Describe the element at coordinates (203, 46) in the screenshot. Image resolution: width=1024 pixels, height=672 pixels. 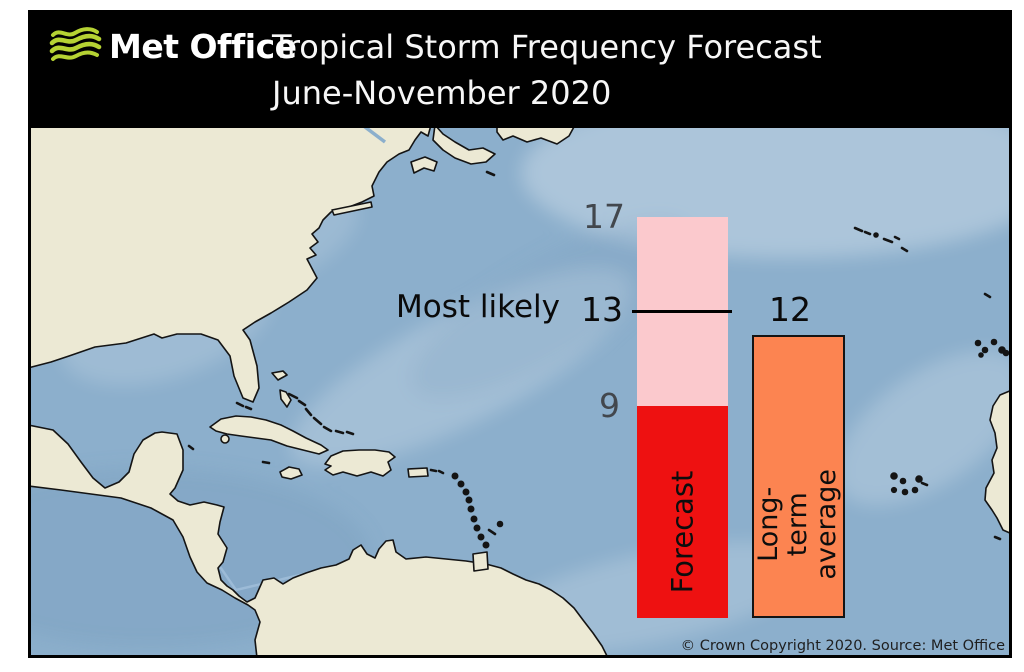
I see `met-office-wordmark: Met Office` at that location.